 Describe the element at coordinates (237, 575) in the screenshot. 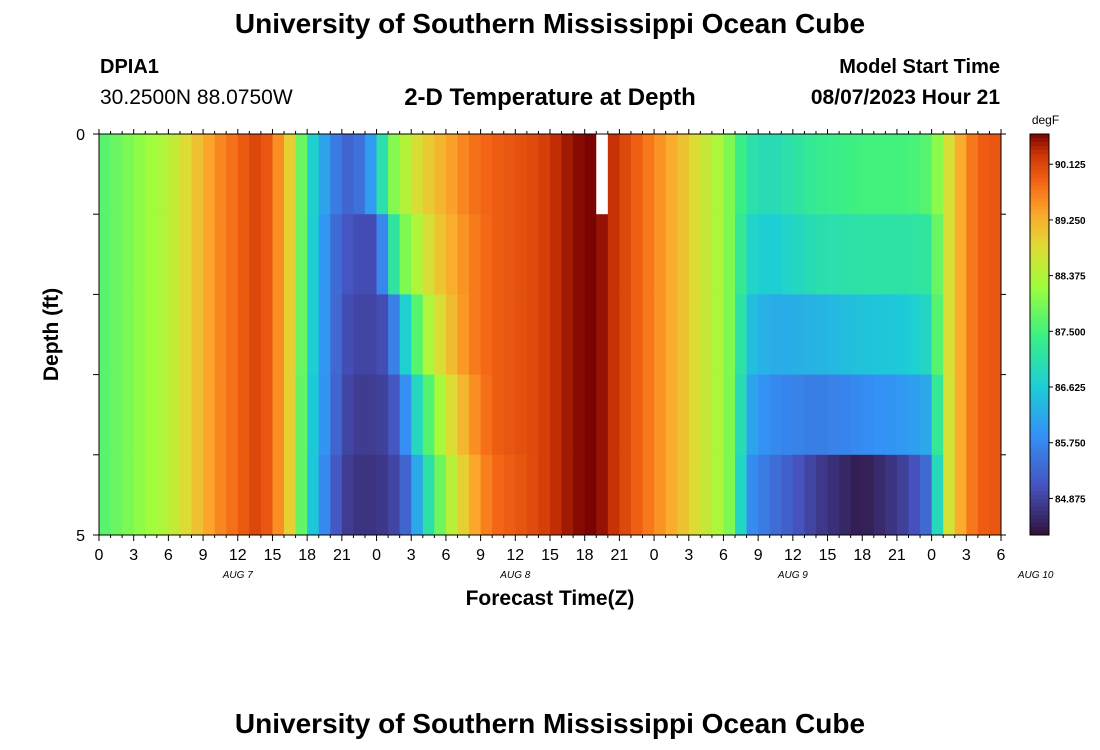

I see `date-label: AUG 7` at that location.